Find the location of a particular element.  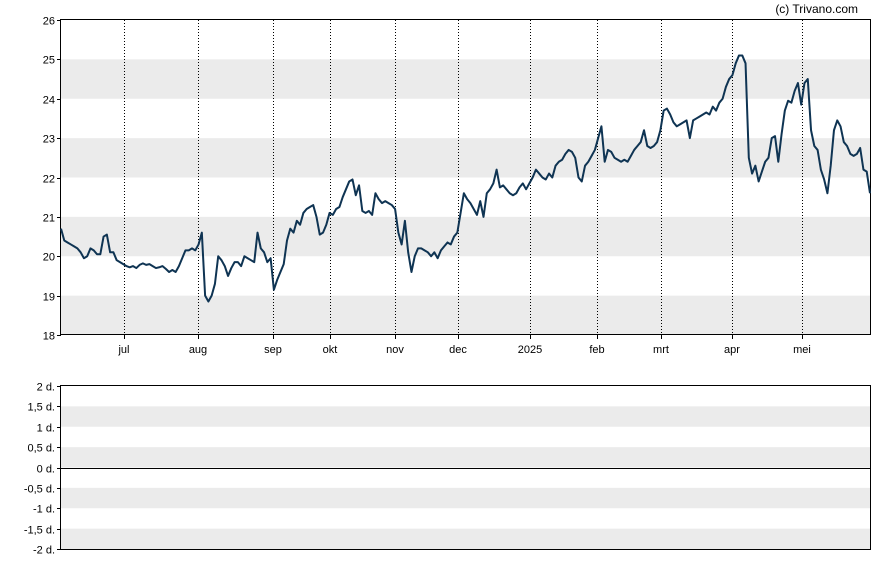

y-tick-label: -1,5 d. is located at coordinates (39, 531).